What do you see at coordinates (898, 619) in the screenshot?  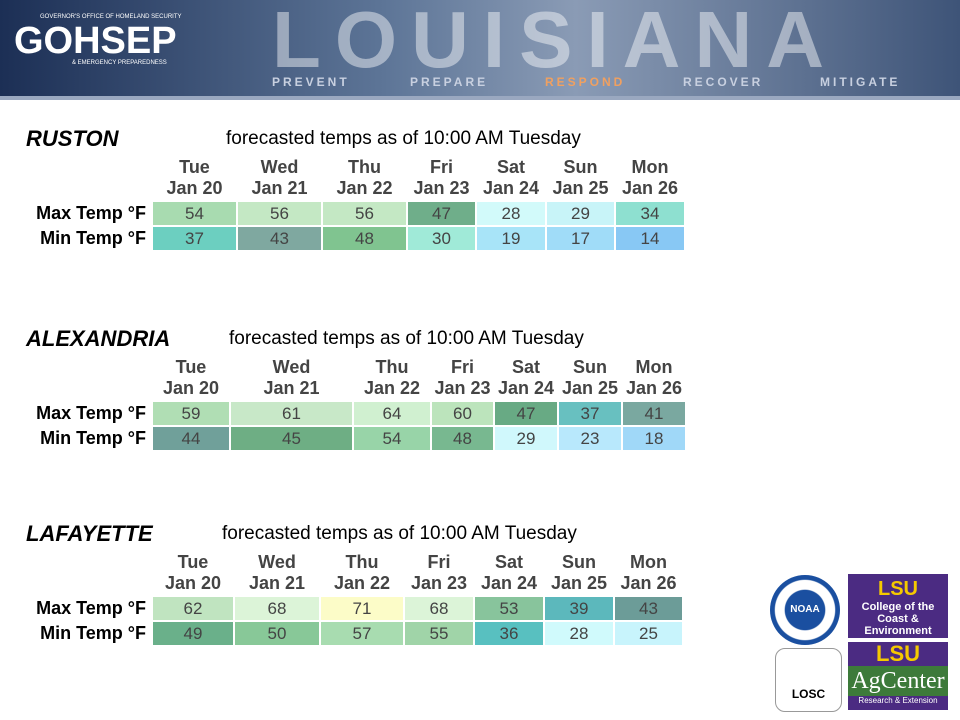 I see `lsu-sub: College of the Coast & Environment` at bounding box center [898, 619].